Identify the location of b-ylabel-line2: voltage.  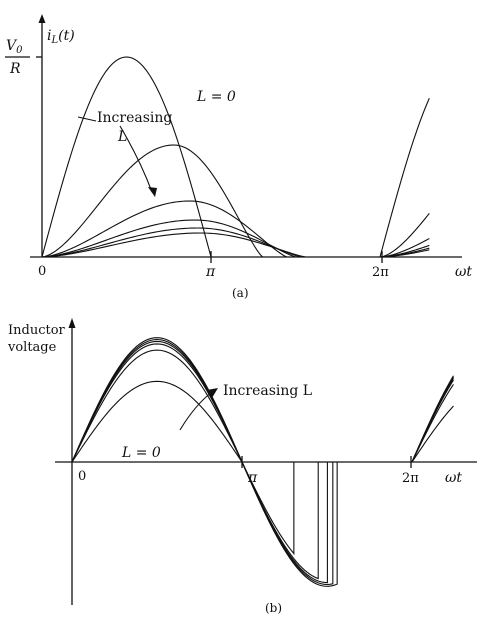
(32, 347).